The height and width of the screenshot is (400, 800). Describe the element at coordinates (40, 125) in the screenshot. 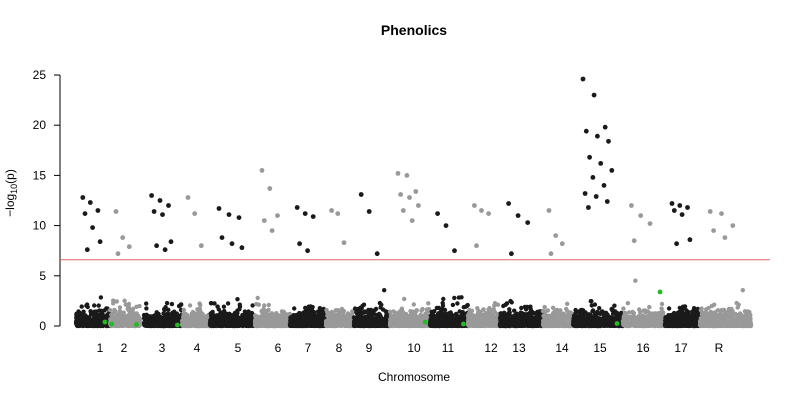

I see `y-tick-label: 20` at that location.